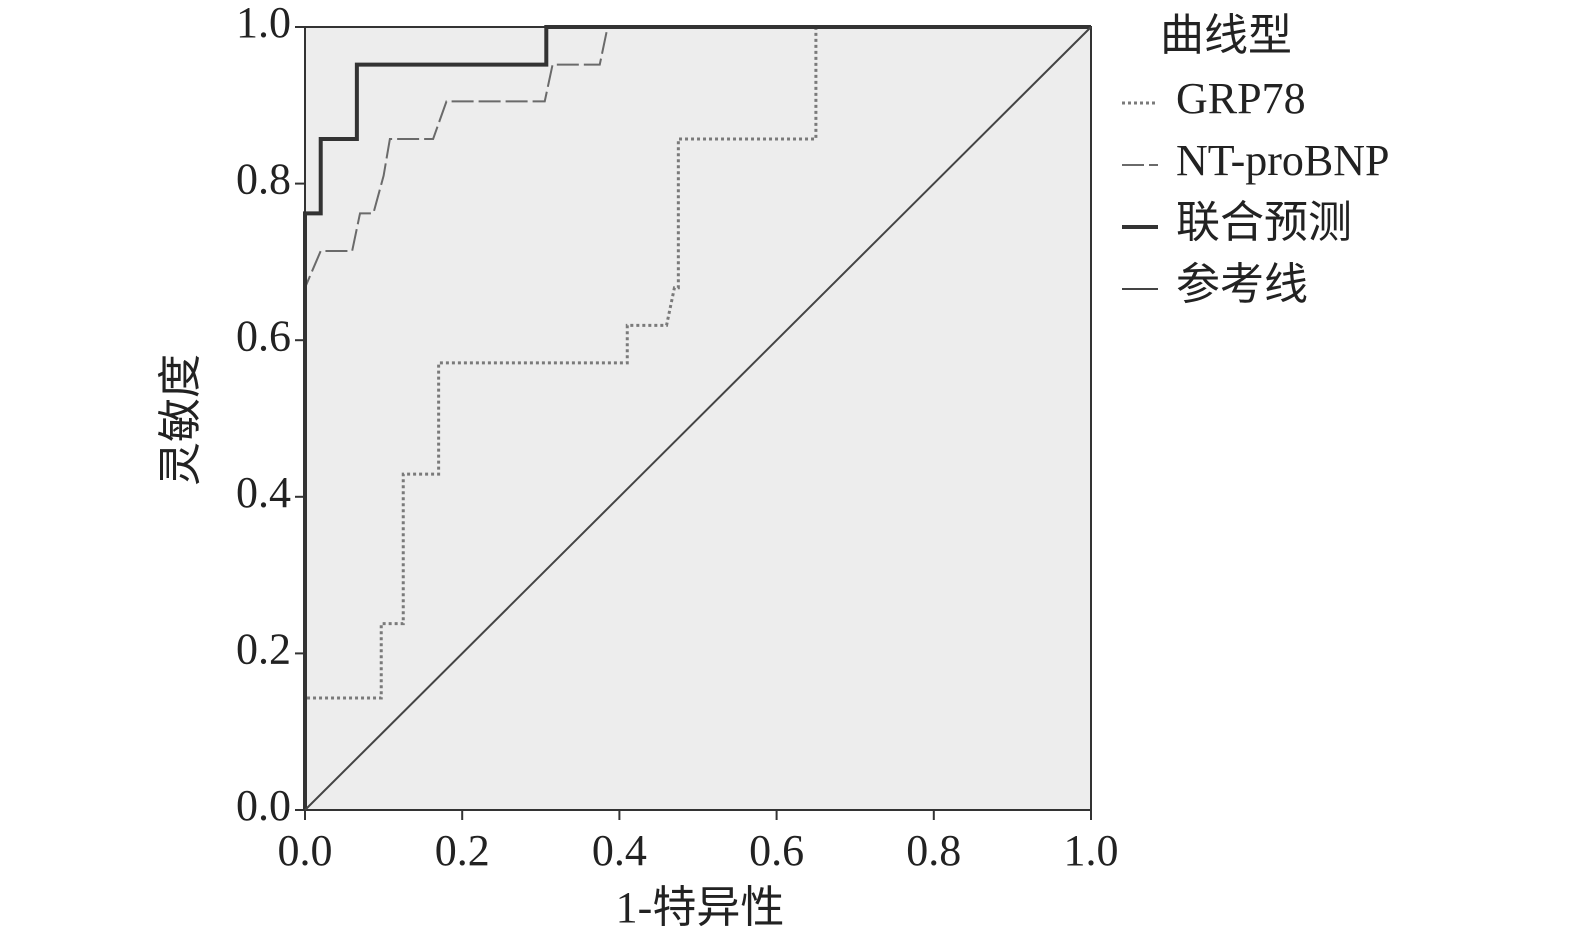 The width and height of the screenshot is (1575, 950). Describe the element at coordinates (180, 420) in the screenshot. I see `y-axis-label: 灵敏度` at that location.